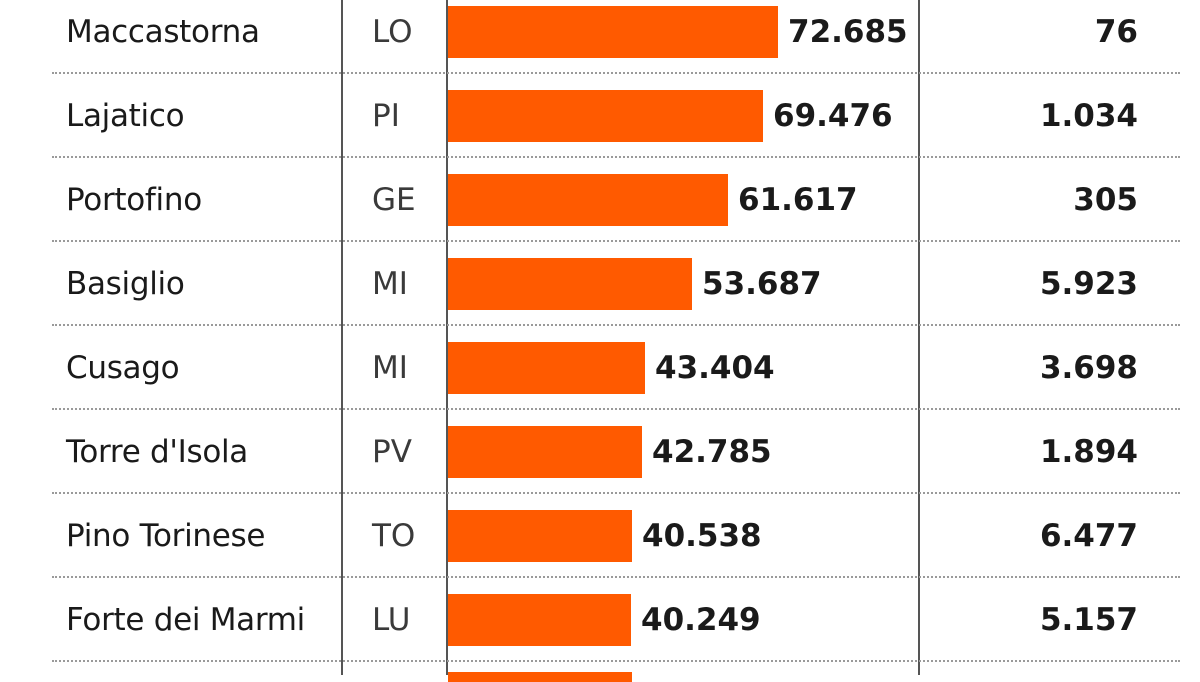 The image size is (1200, 682). I want to click on provincia-code: PV, so click(392, 452).